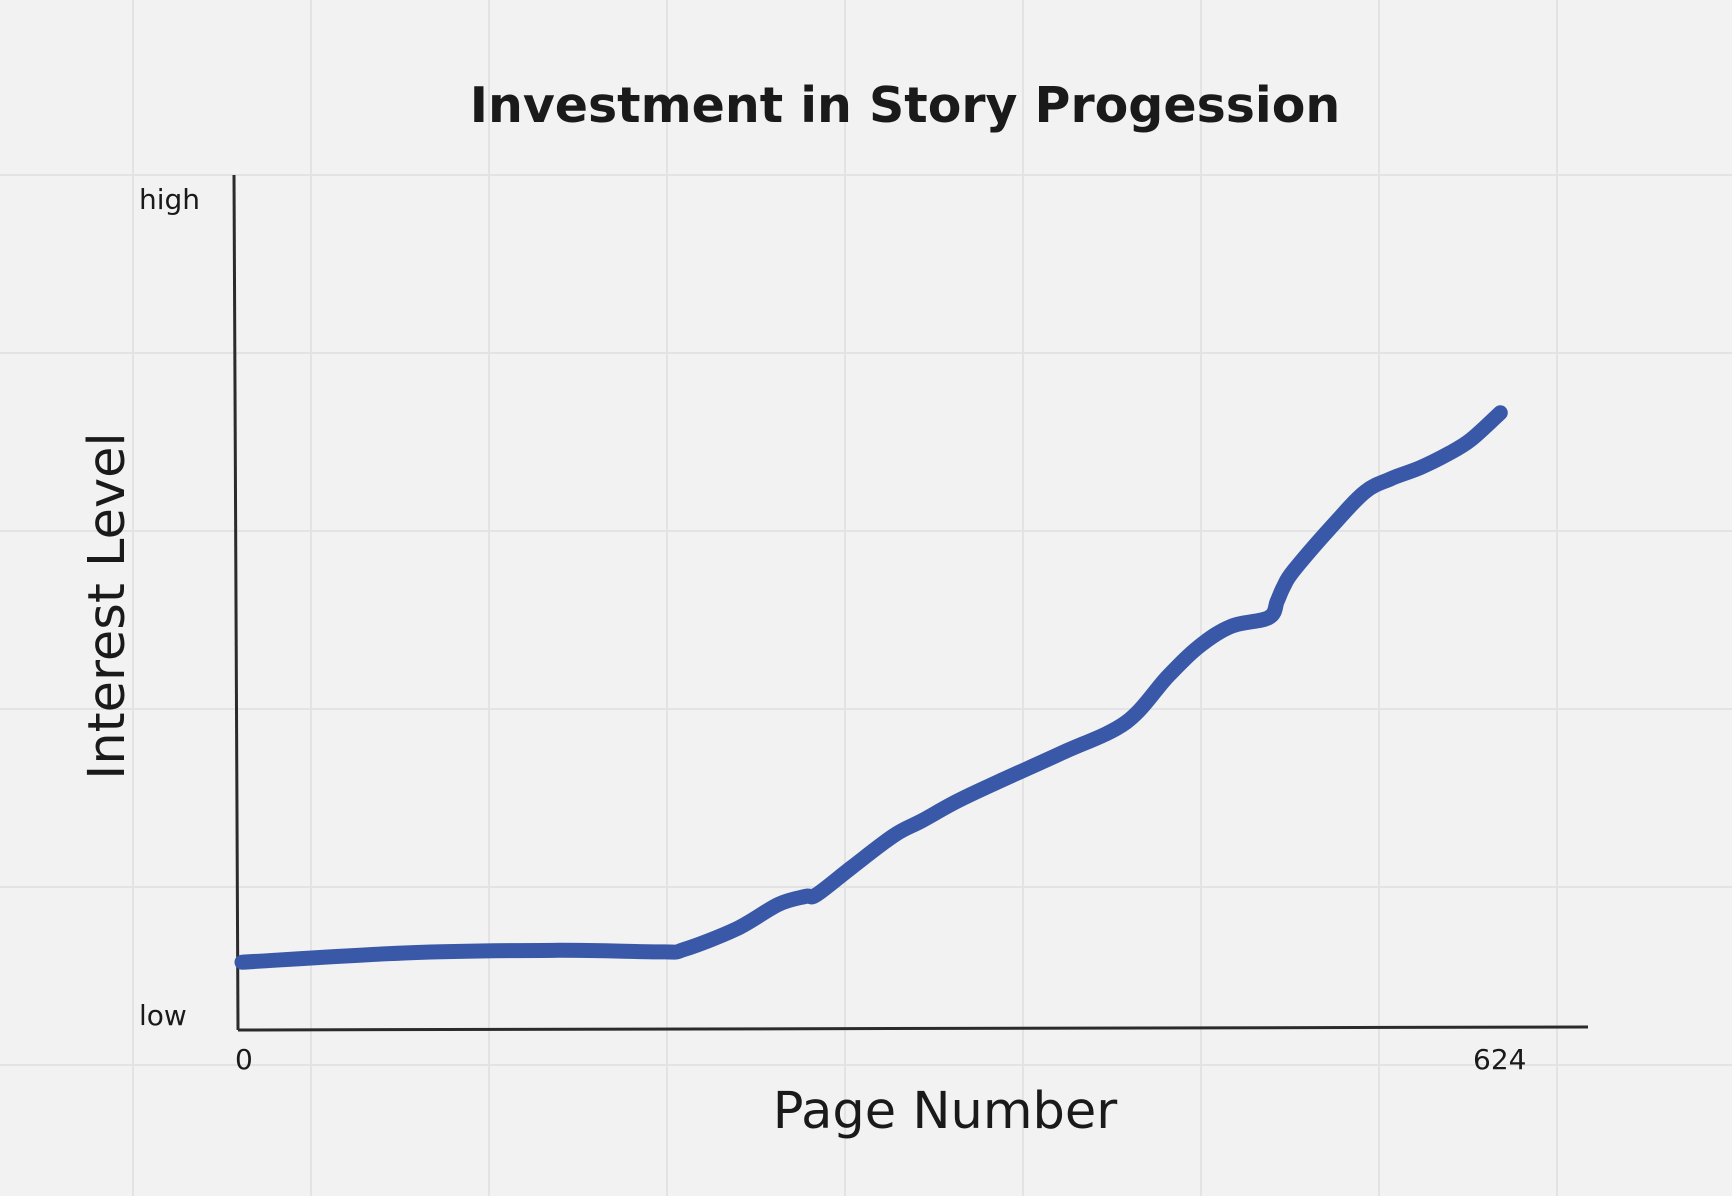 Image resolution: width=1732 pixels, height=1196 pixels. What do you see at coordinates (913, 1028) in the screenshot?
I see `x-axis-line` at bounding box center [913, 1028].